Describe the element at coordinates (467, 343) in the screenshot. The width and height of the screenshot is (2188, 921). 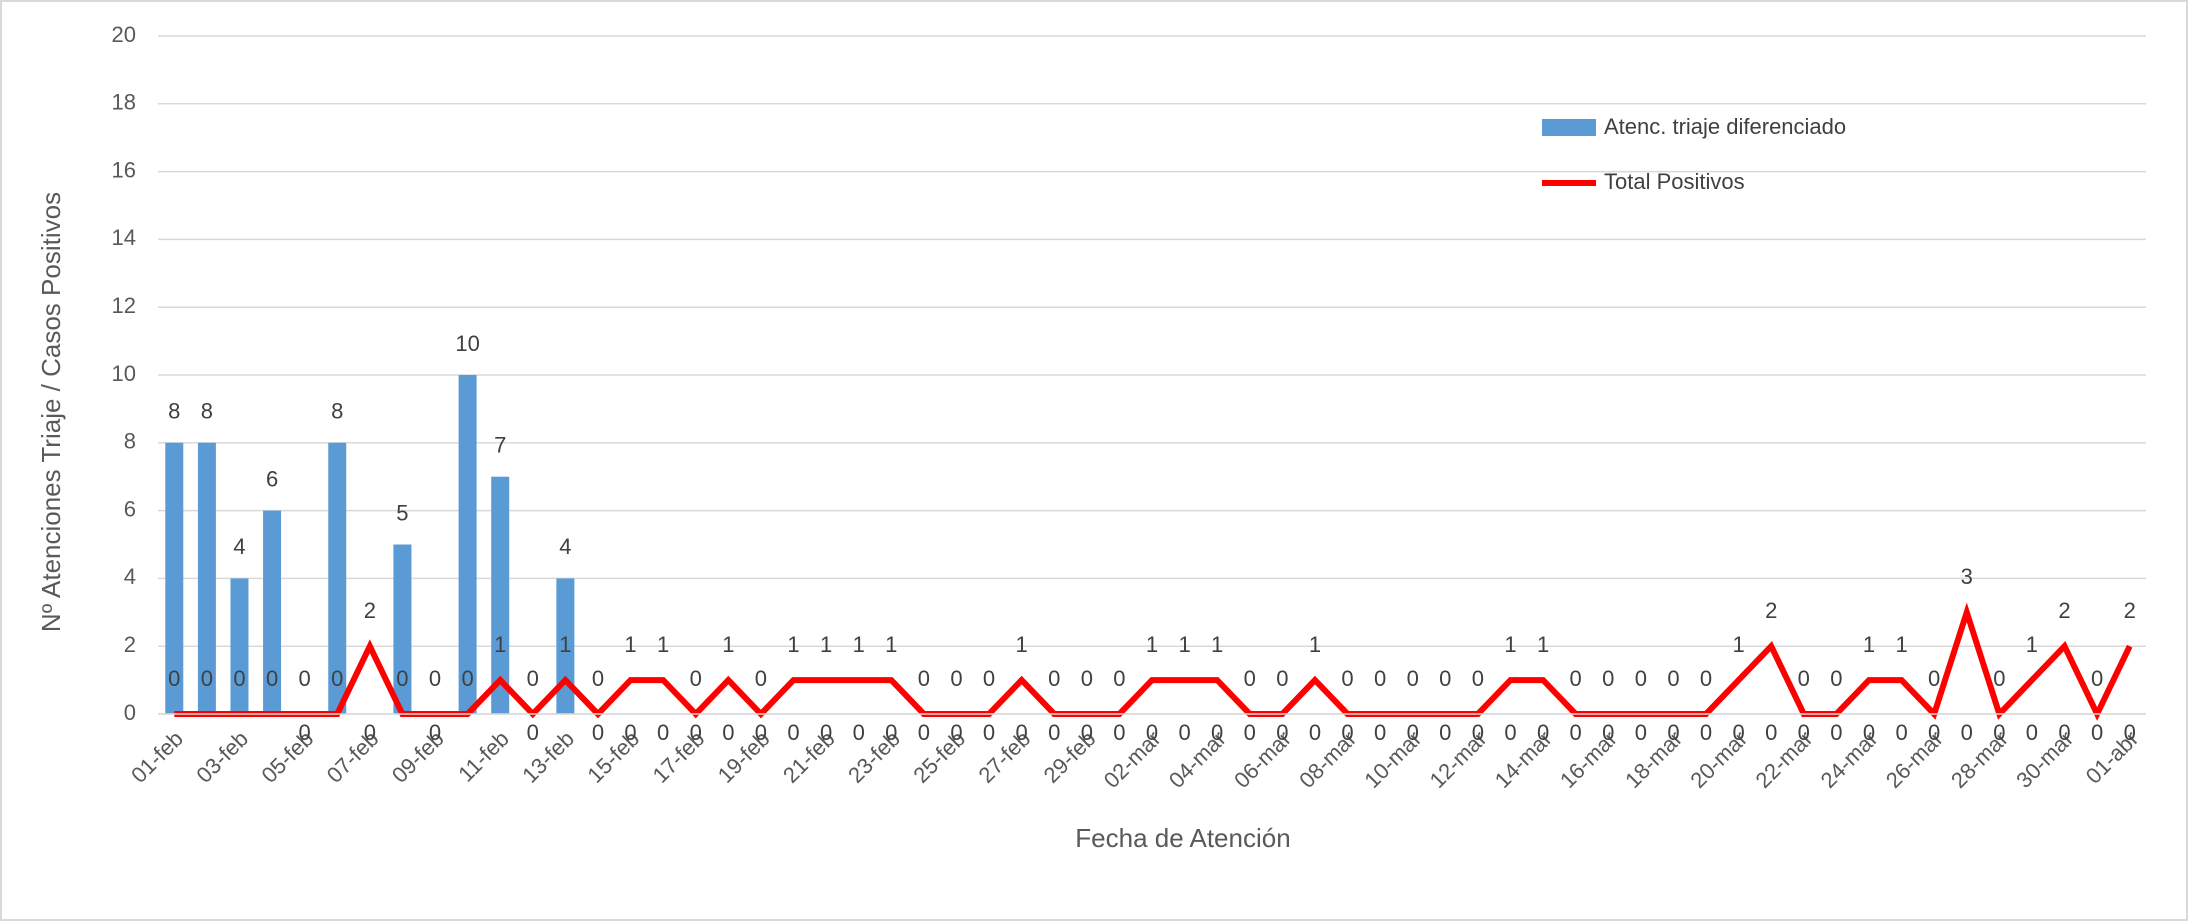
I see `bar-value-label: 10` at that location.